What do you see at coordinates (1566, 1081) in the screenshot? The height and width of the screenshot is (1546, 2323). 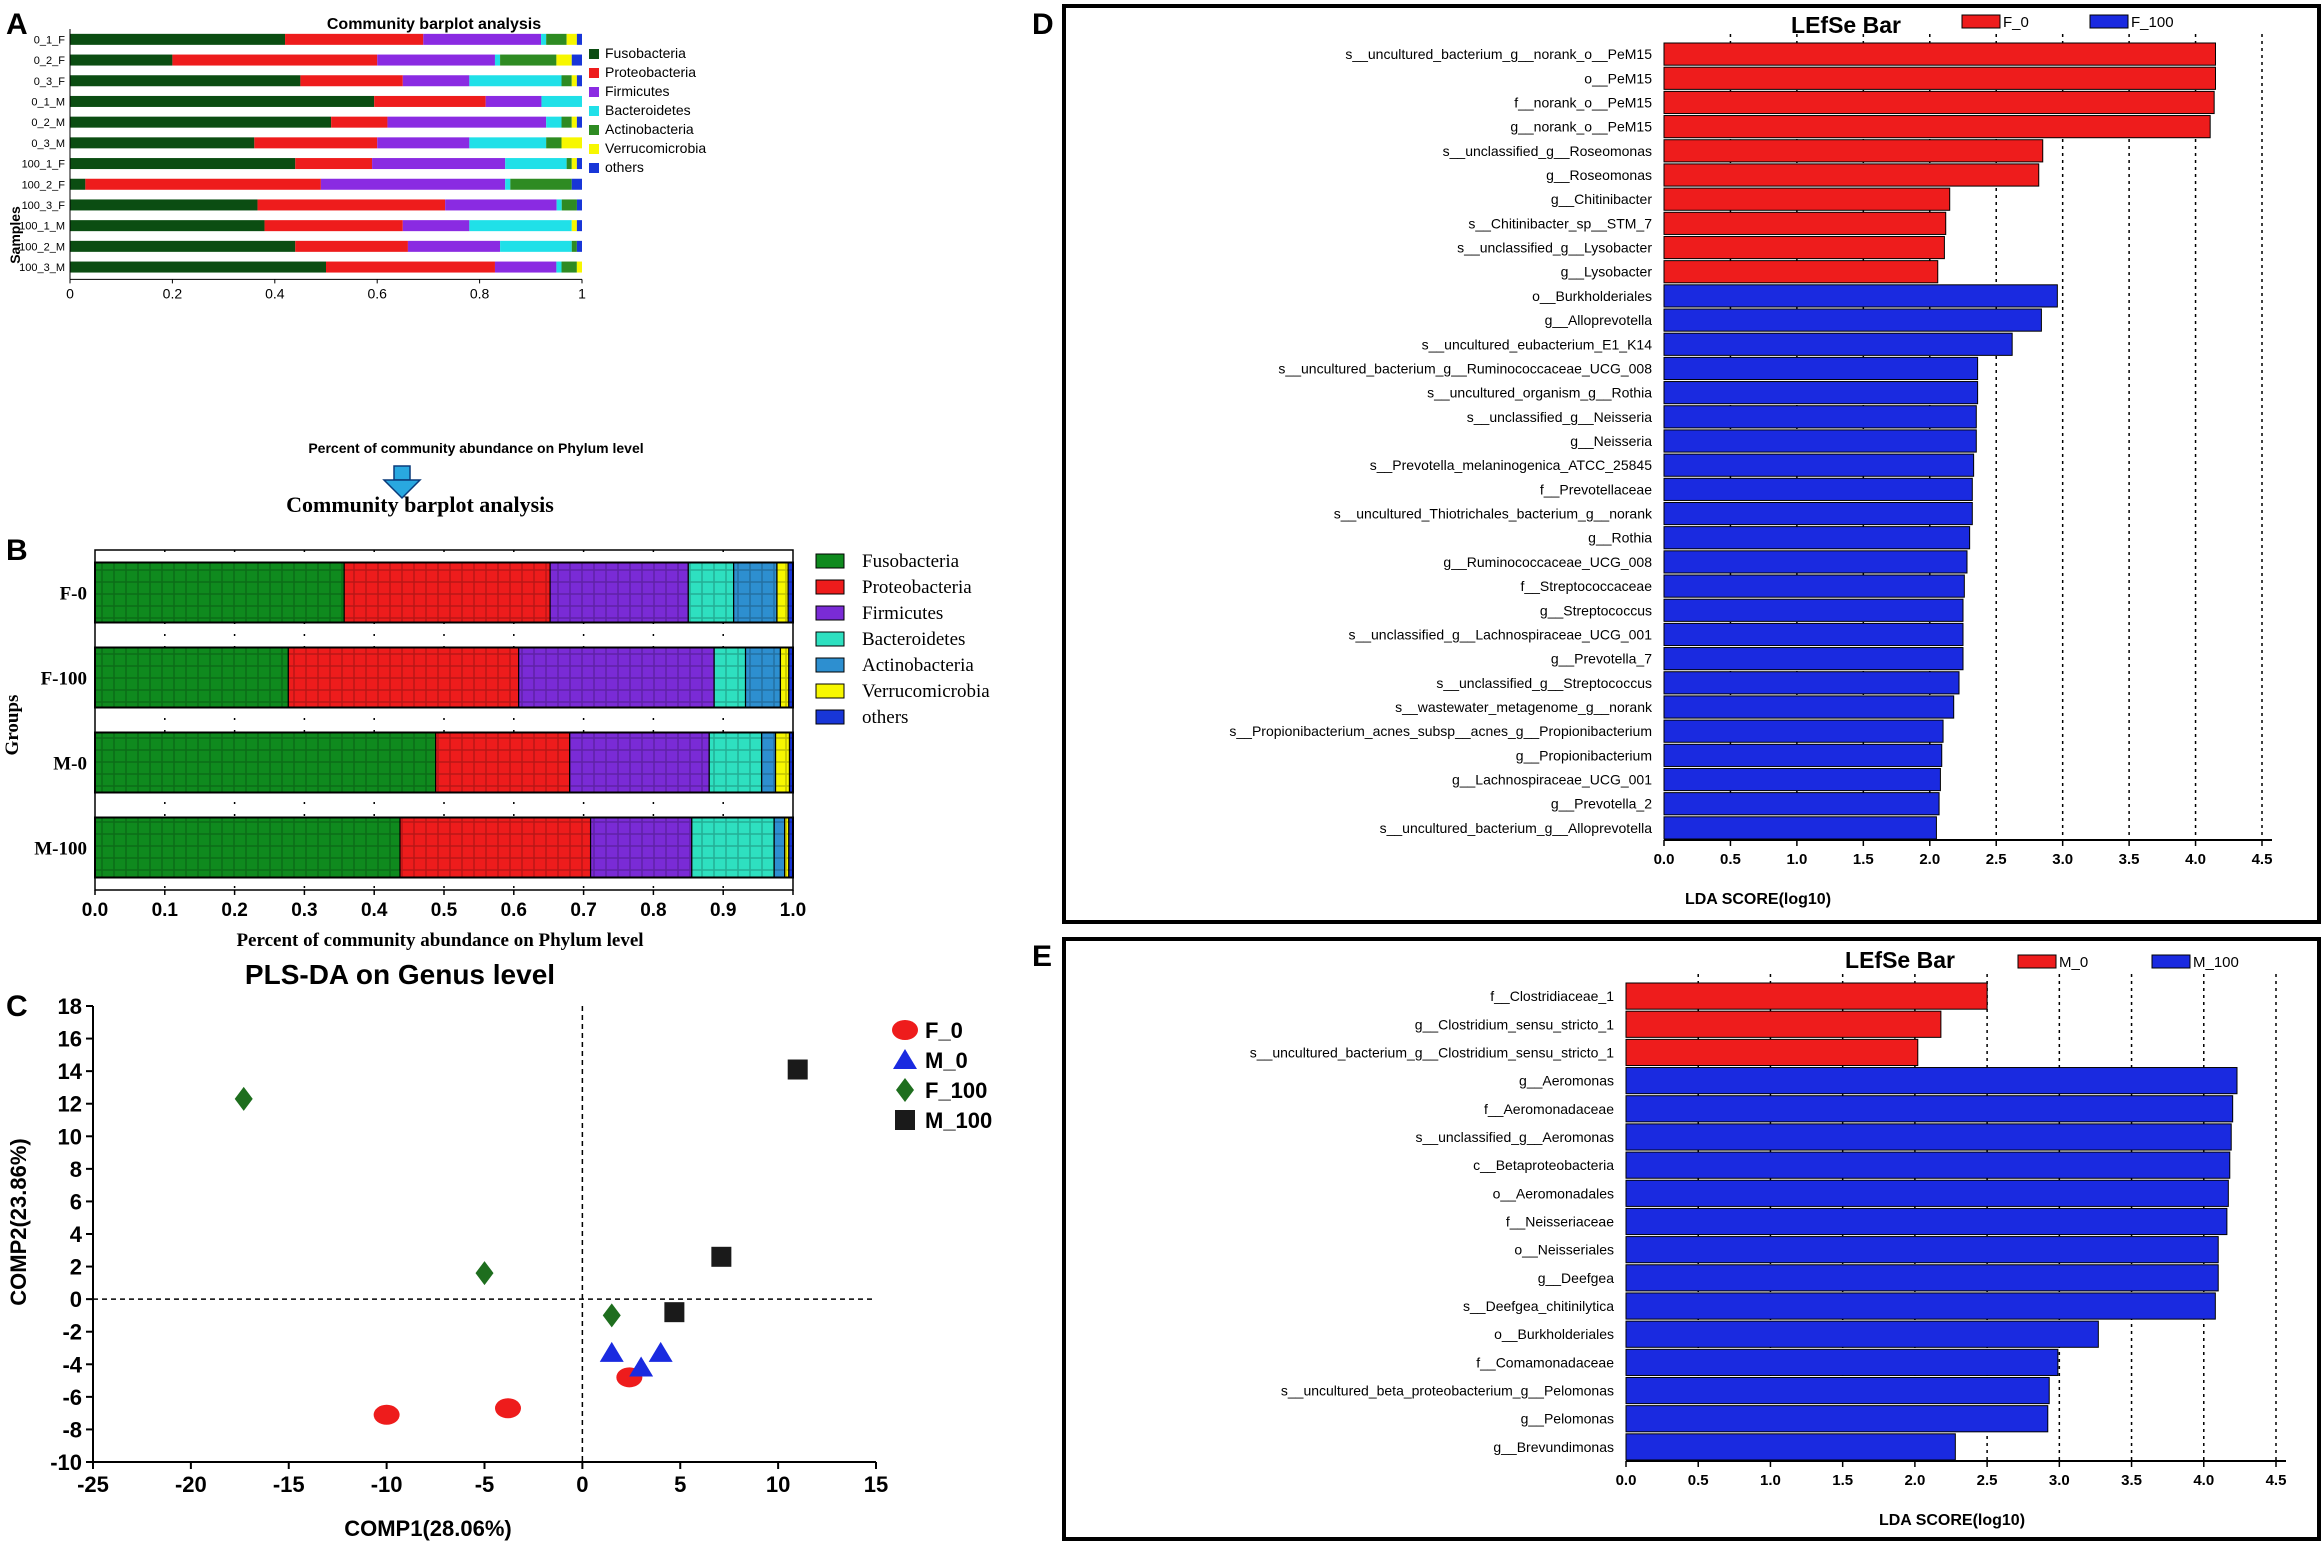 I see `category-label-g-aeromonas: g__Aeromonas` at bounding box center [1566, 1081].